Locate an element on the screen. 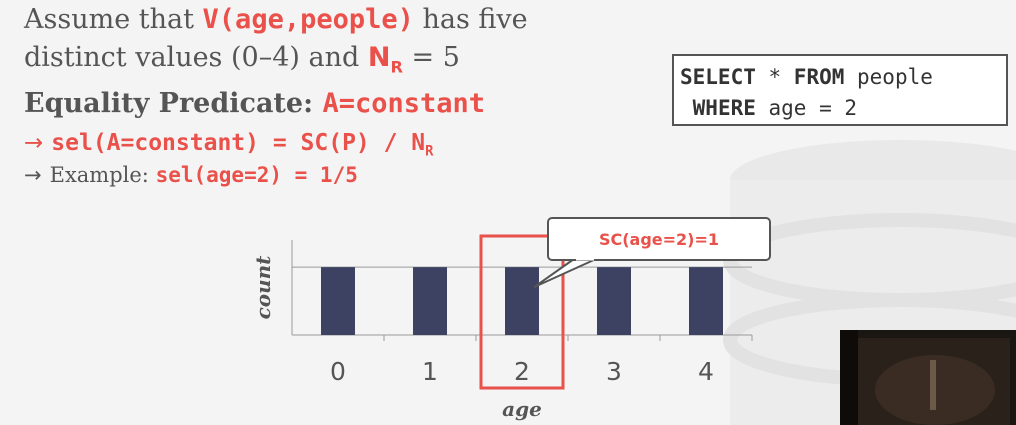 The height and width of the screenshot is (425, 1016). selectivity-formula: → sel(A=constant) = SC(P) / NR is located at coordinates (229, 145).